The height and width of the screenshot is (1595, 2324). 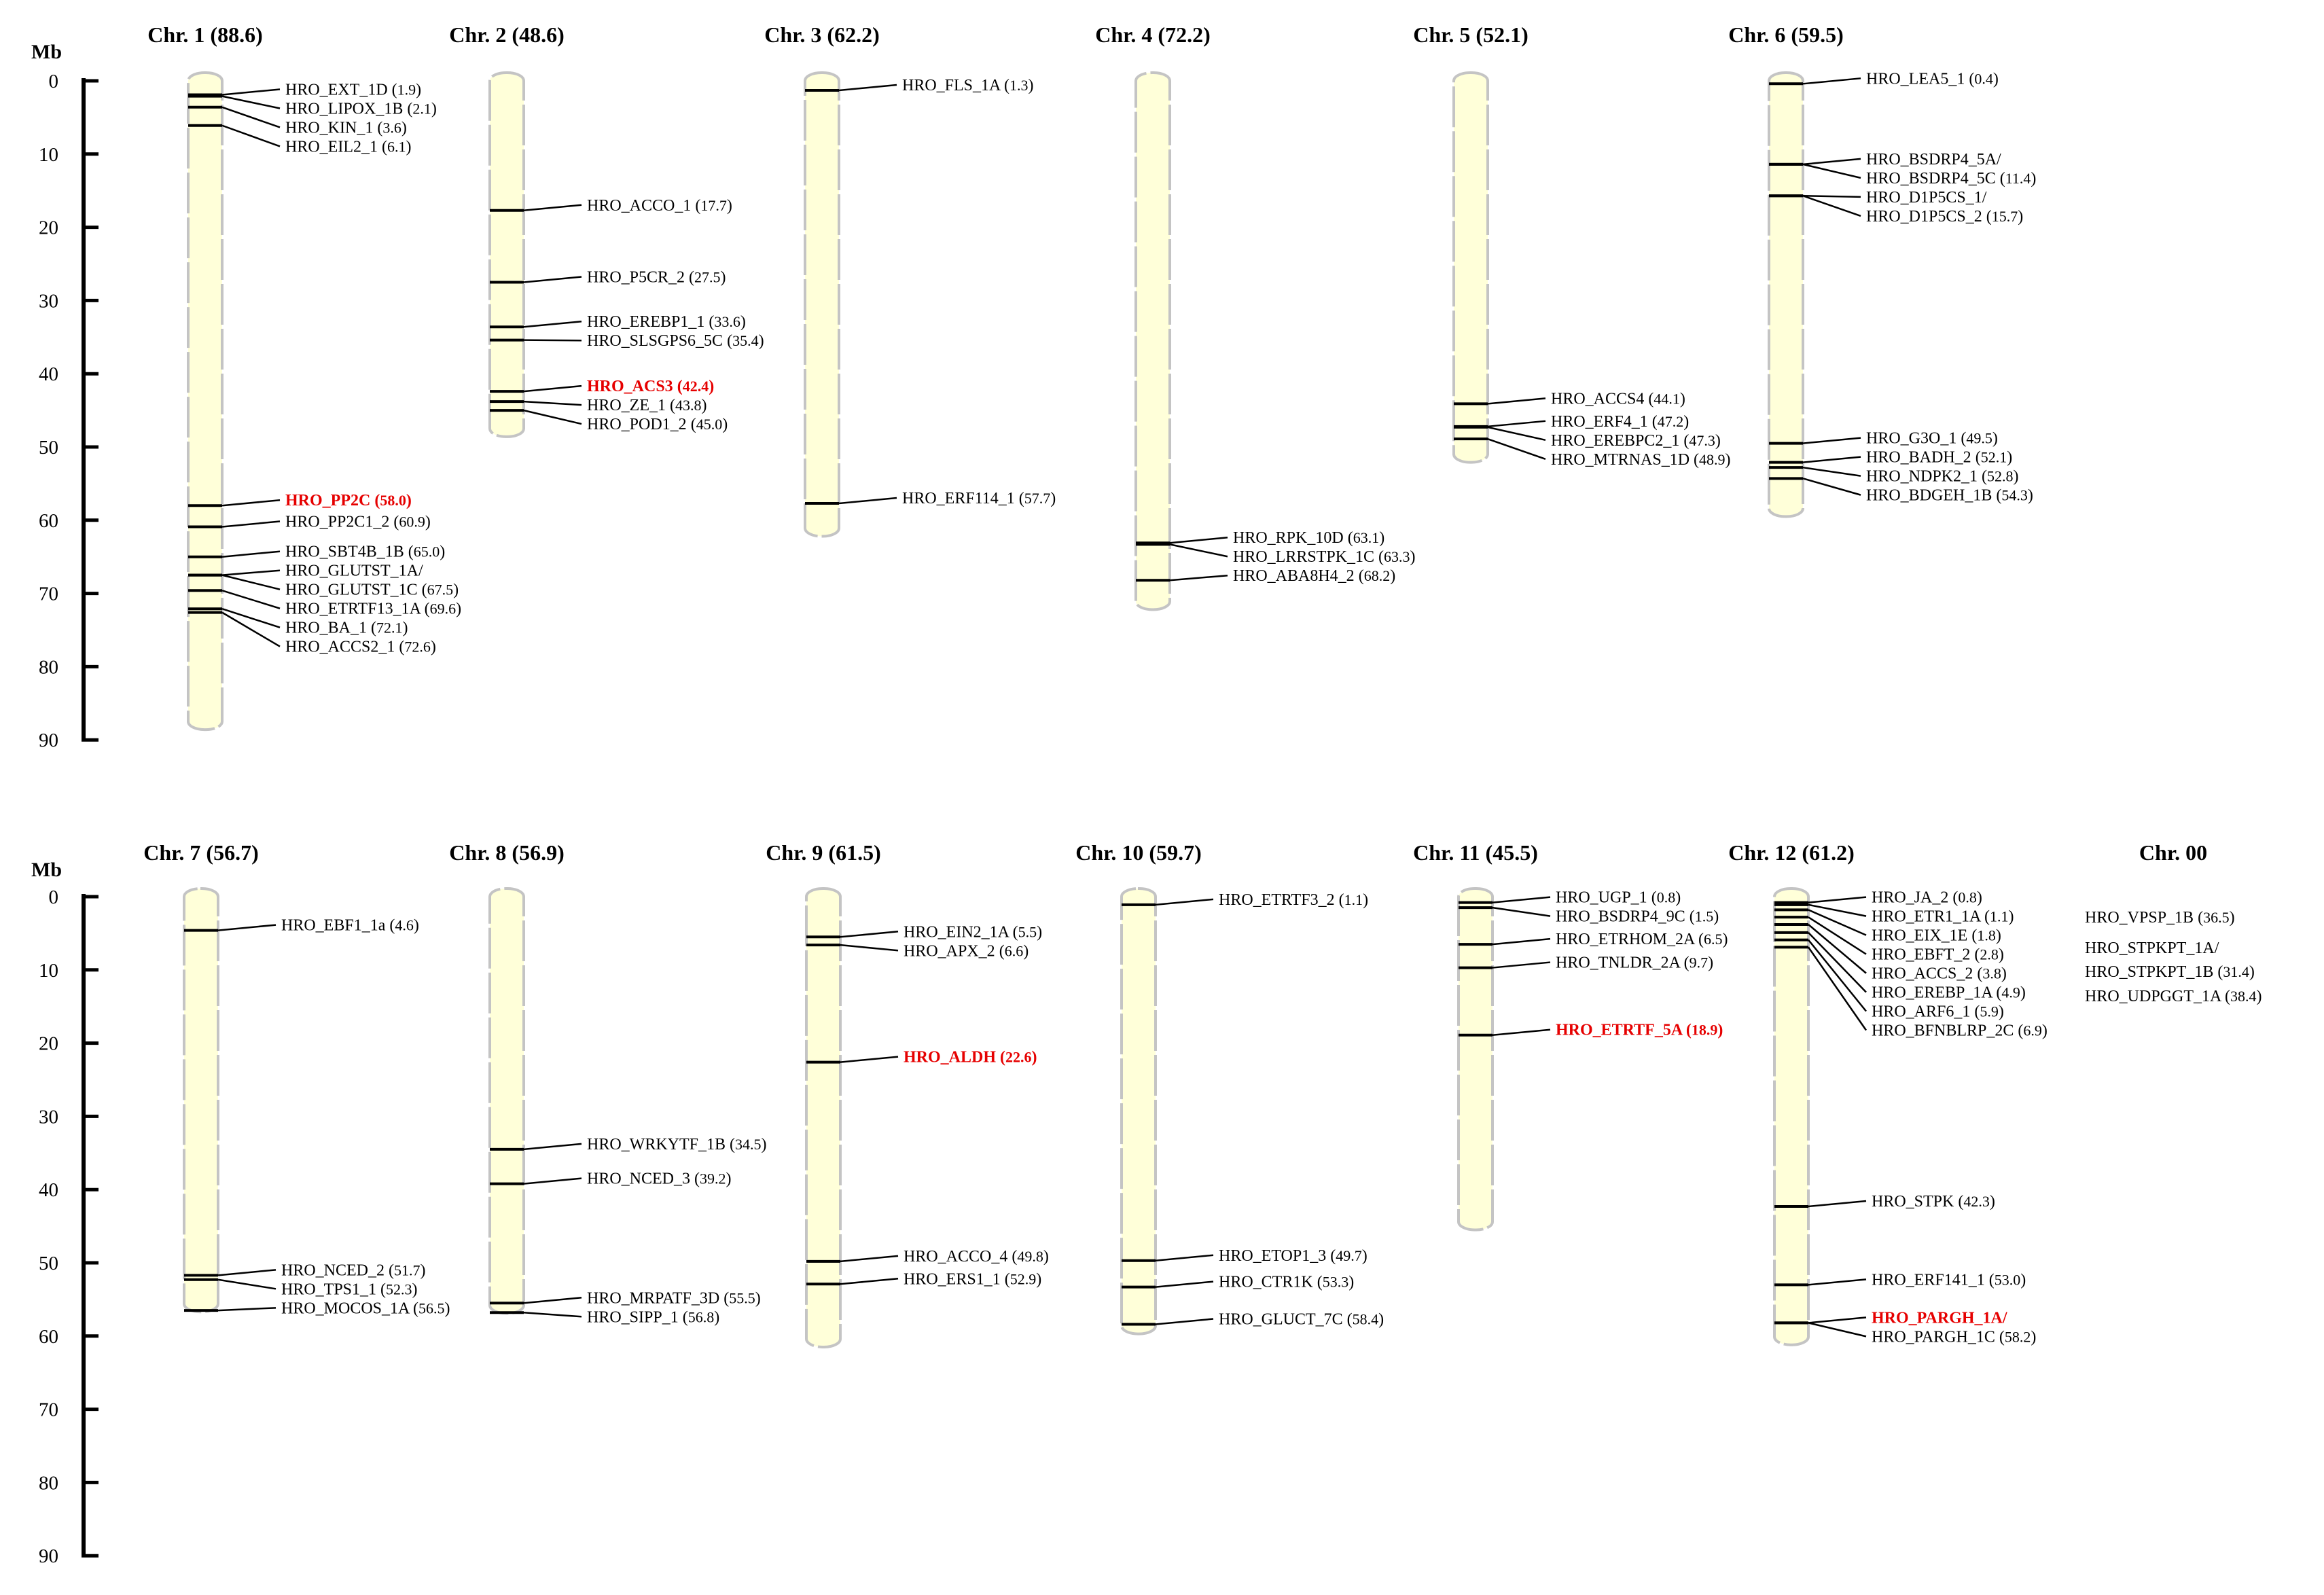 I want to click on gene-name: HRO_WRKYTF_1B, so click(x=656, y=1144).